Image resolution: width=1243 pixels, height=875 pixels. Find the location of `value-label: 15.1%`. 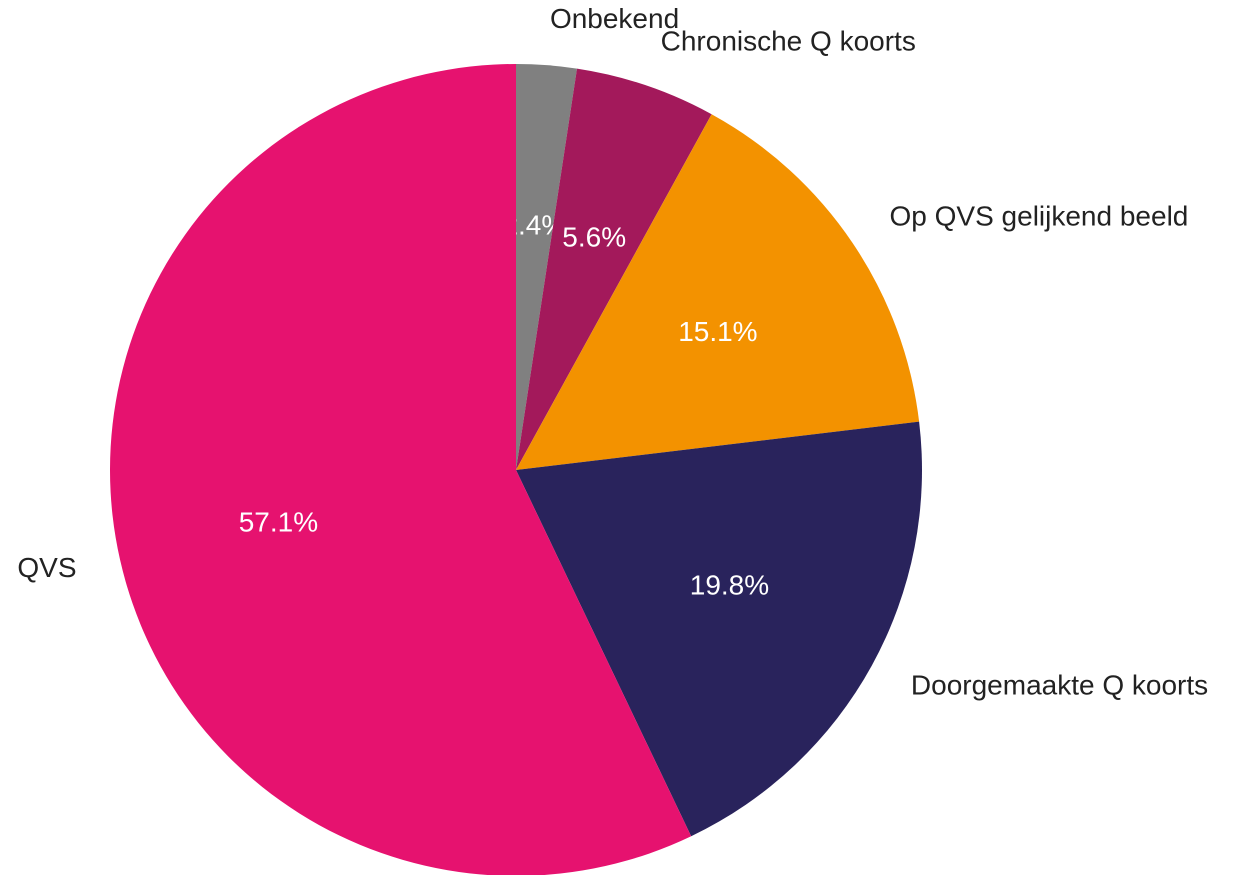

value-label: 15.1% is located at coordinates (717, 331).